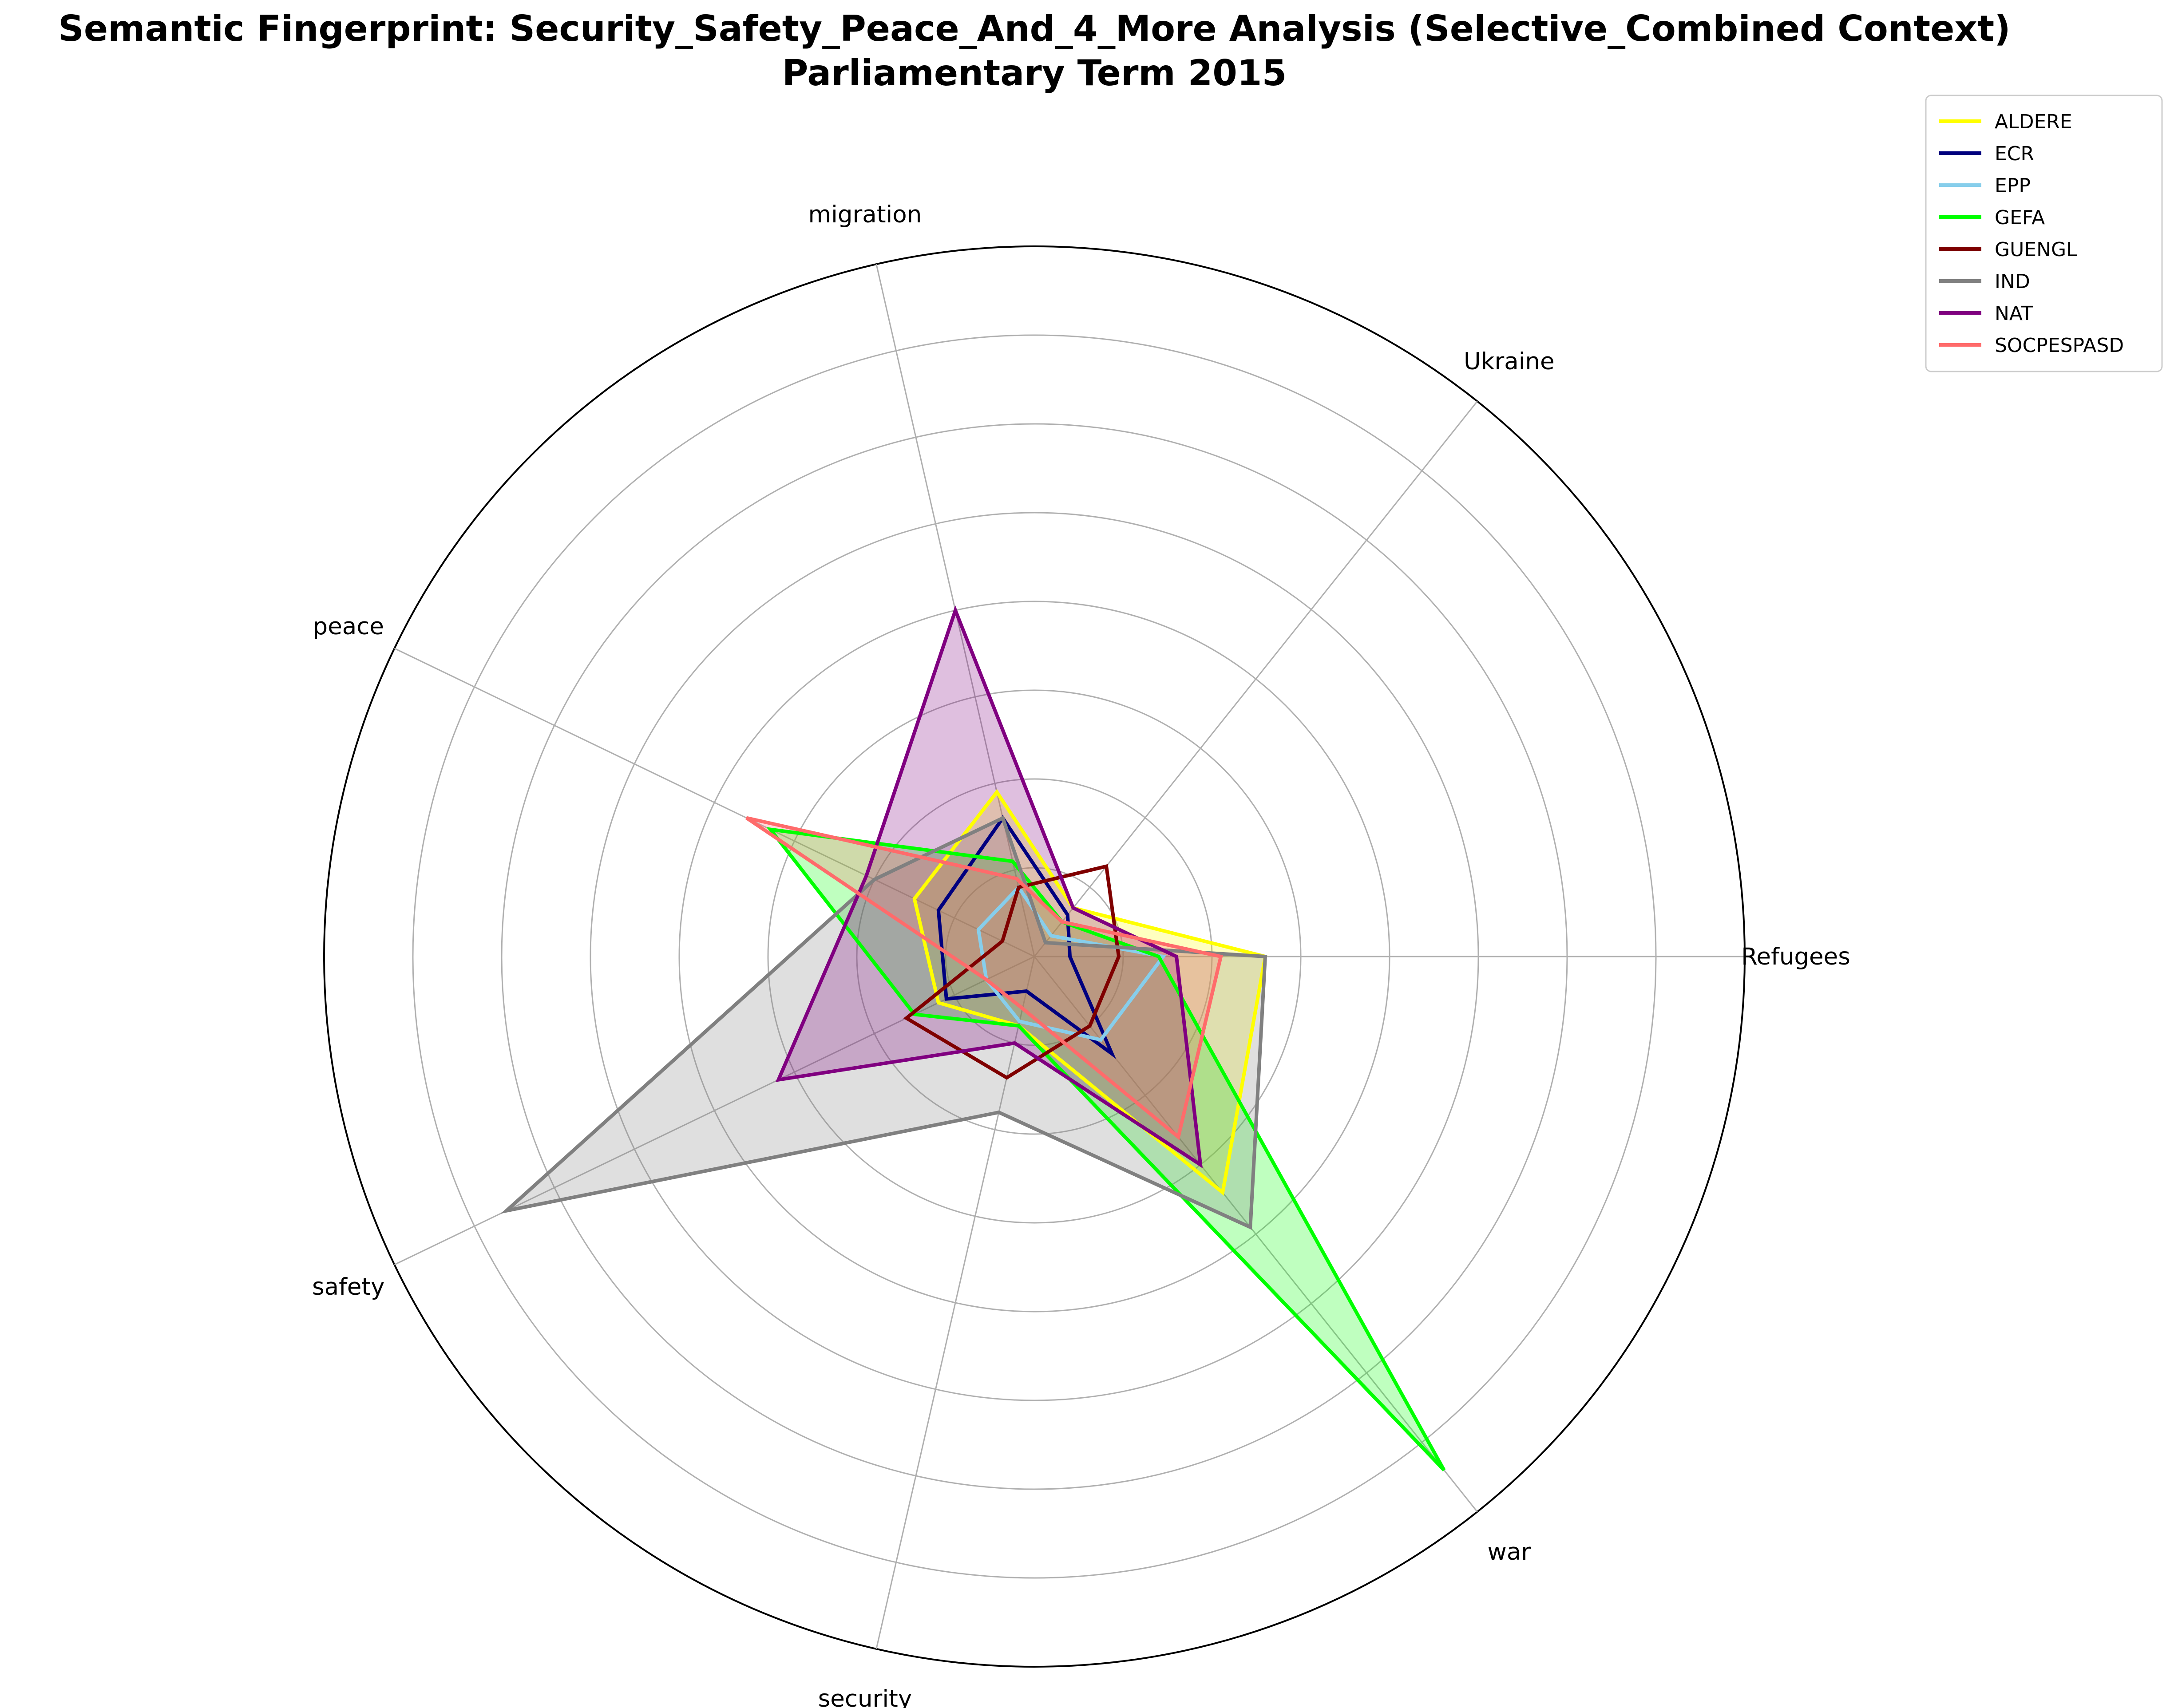  I want to click on series-area-nat, so click(990, 887).